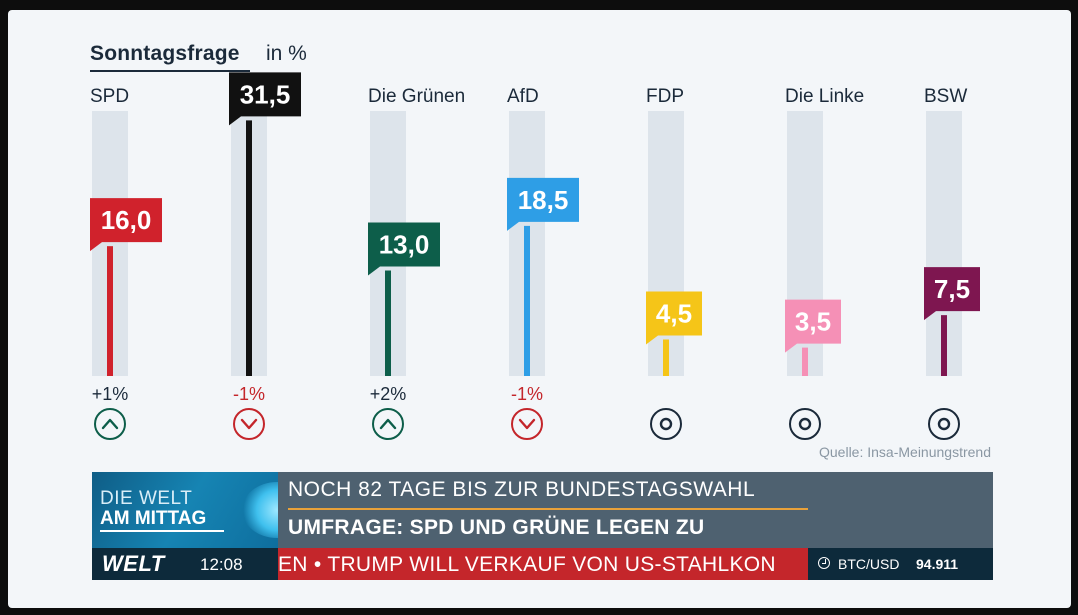 The height and width of the screenshot is (615, 1078). Describe the element at coordinates (165, 53) in the screenshot. I see `chart-title: Sonntagsfrage` at that location.